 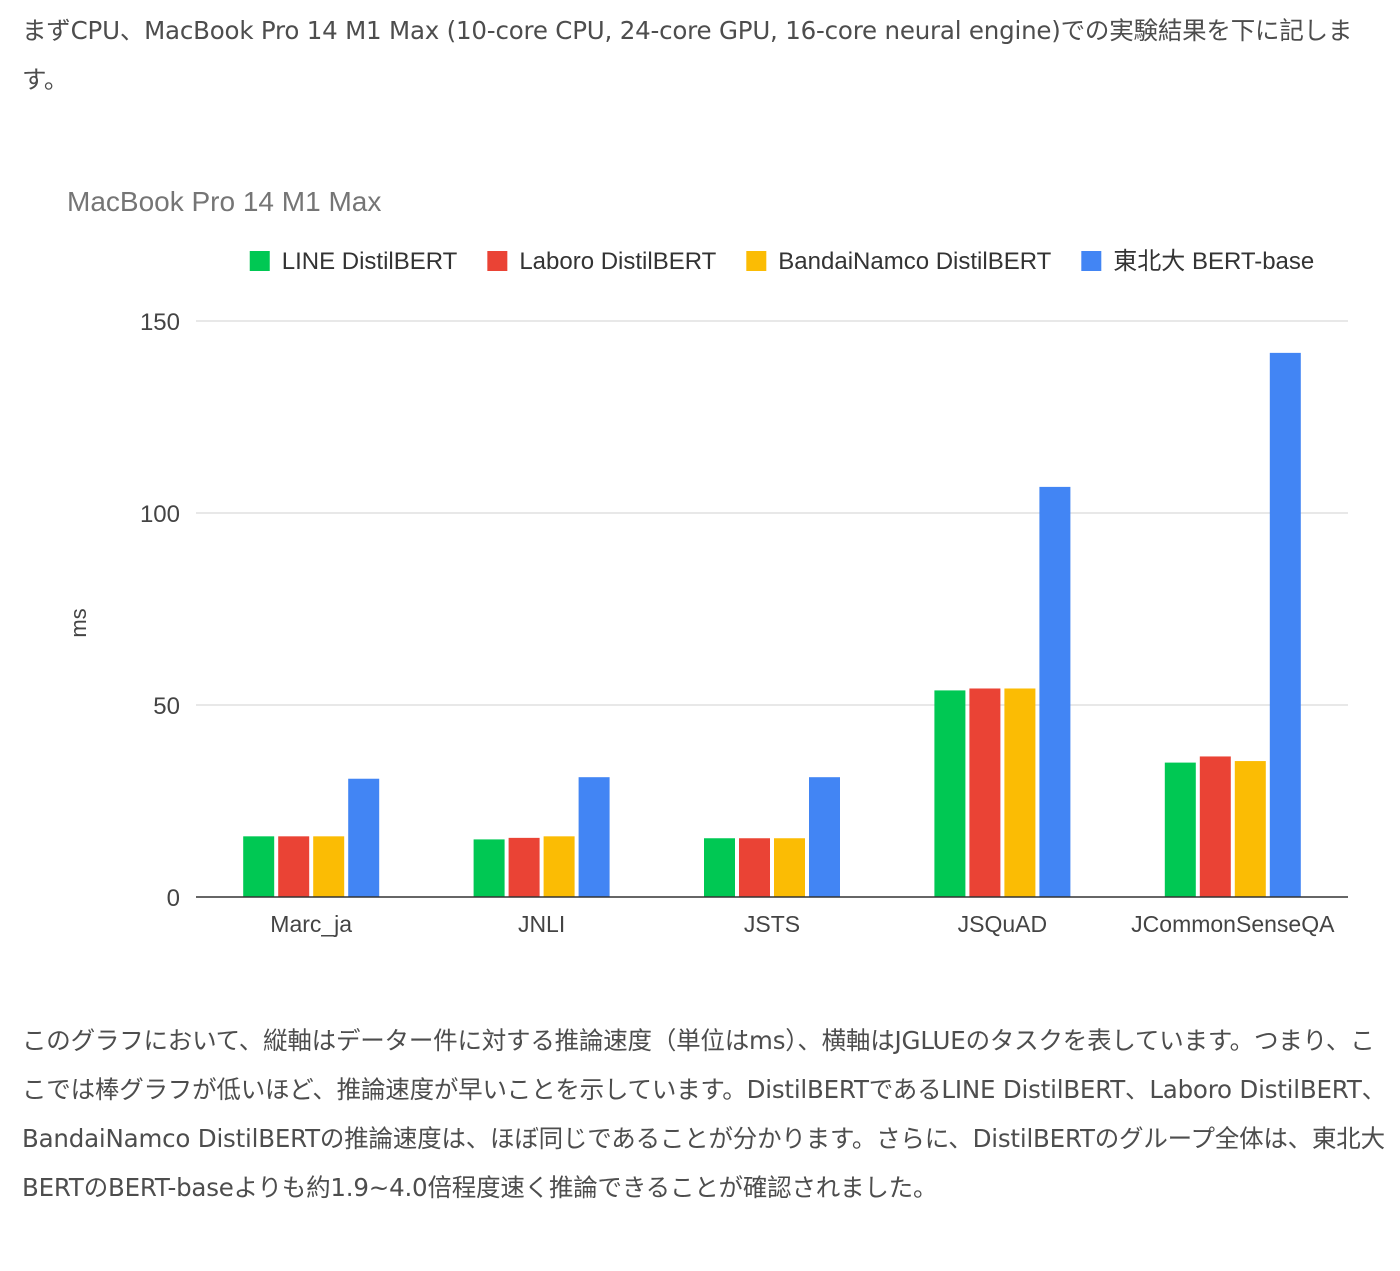 I want to click on legend-item: LINE DistilBERT, so click(x=353, y=261).